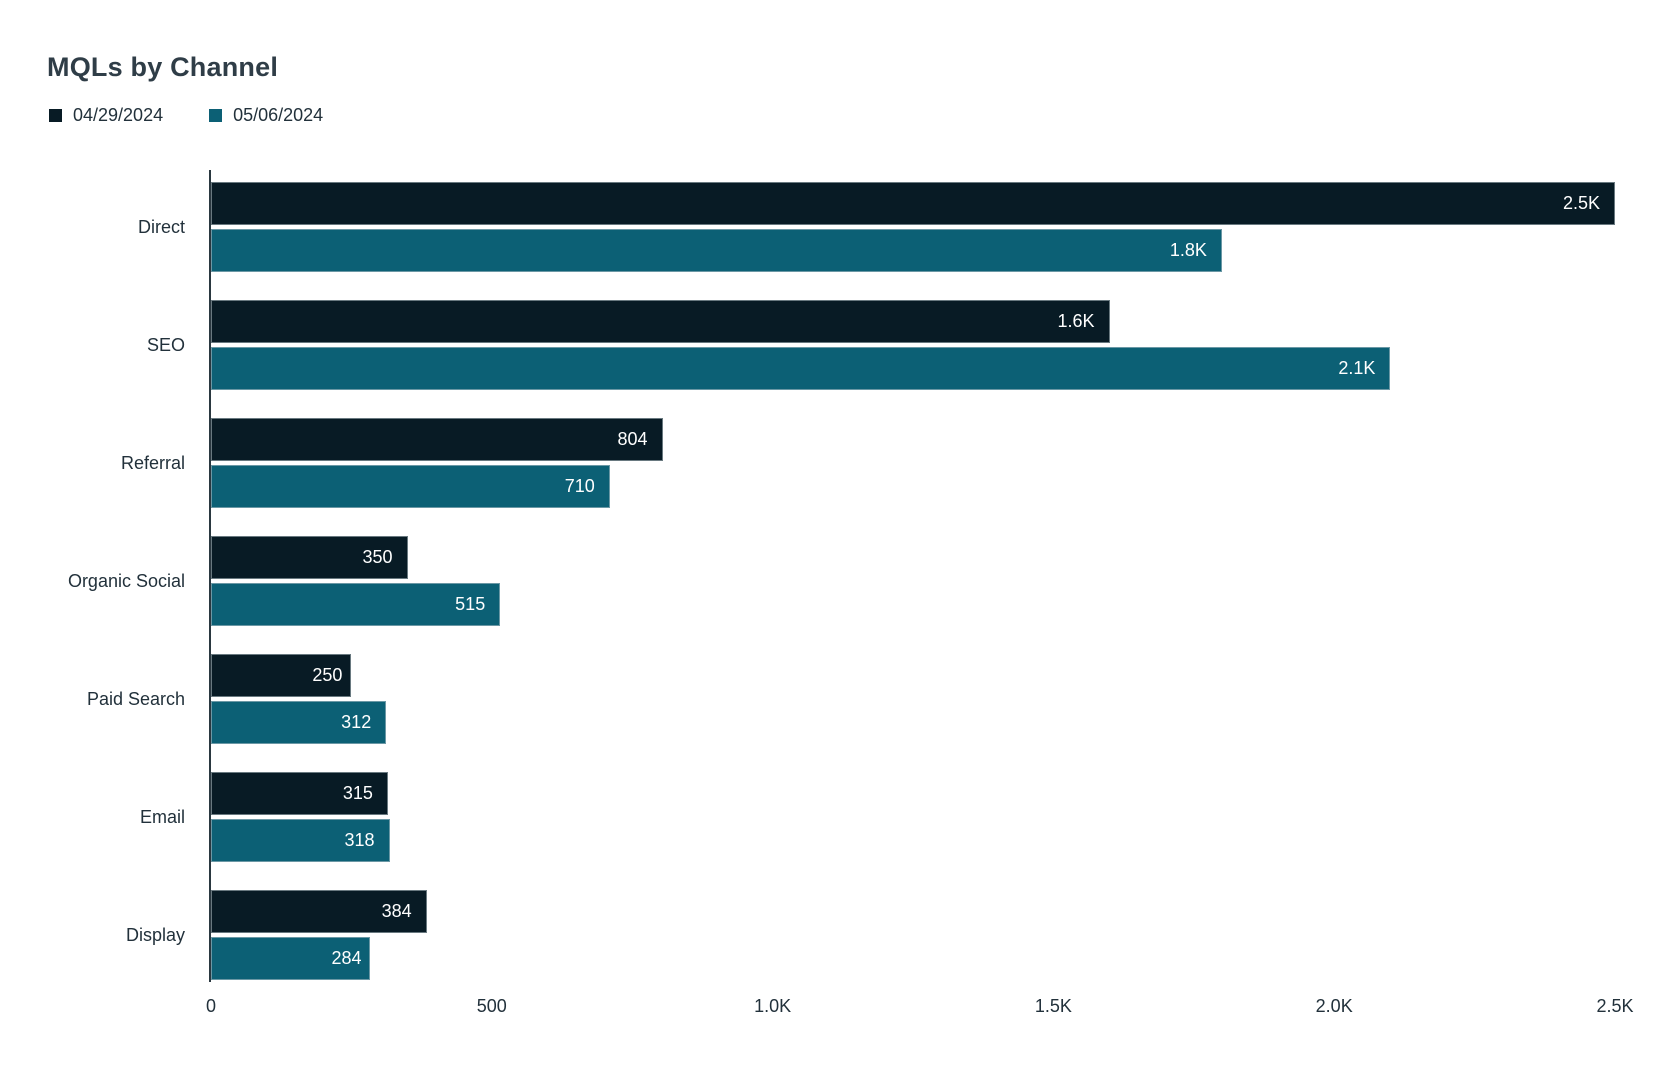 Image resolution: width=1680 pixels, height=1080 pixels. Describe the element at coordinates (470, 604) in the screenshot. I see `bar-value-label: 515` at that location.